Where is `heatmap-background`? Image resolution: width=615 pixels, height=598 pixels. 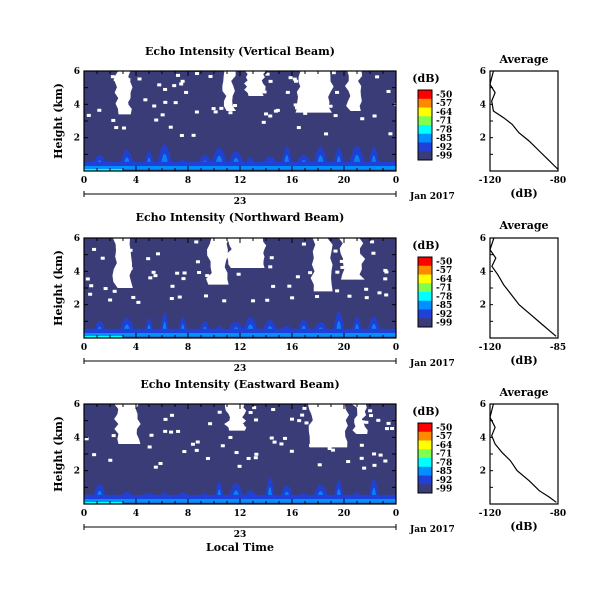 heatmap-background is located at coordinates (240, 121).